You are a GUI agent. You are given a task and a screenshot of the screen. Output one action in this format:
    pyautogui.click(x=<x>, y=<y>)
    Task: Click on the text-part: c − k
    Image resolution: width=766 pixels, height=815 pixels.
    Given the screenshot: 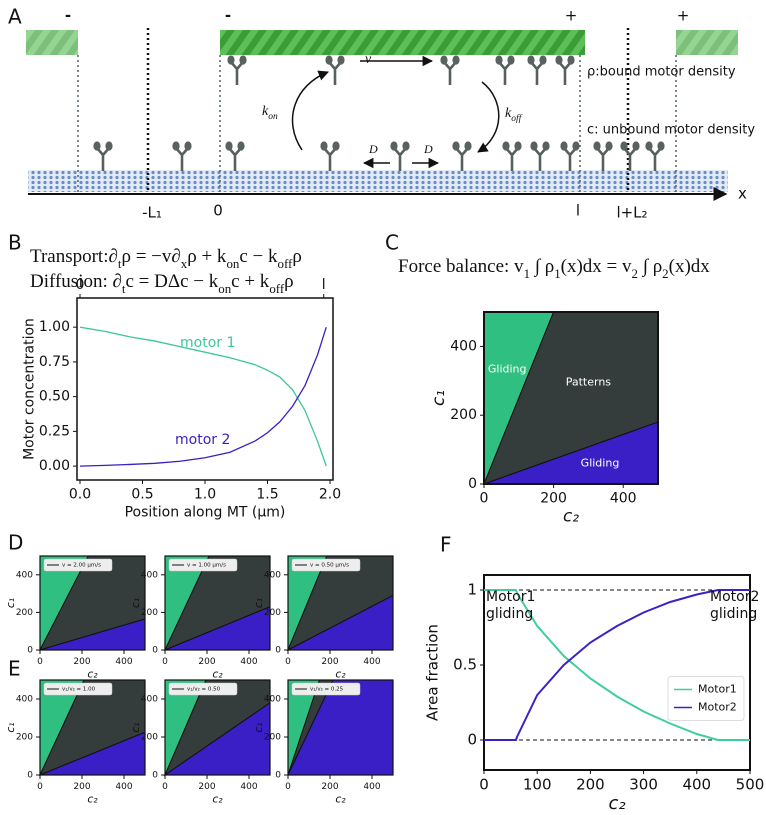 What is the action you would take?
    pyautogui.click(x=258, y=256)
    